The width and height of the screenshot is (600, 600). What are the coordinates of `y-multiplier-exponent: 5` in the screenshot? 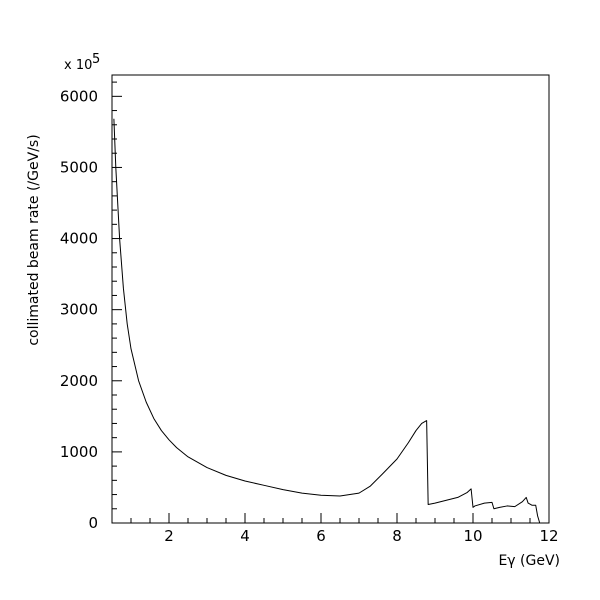 It's located at (96, 59).